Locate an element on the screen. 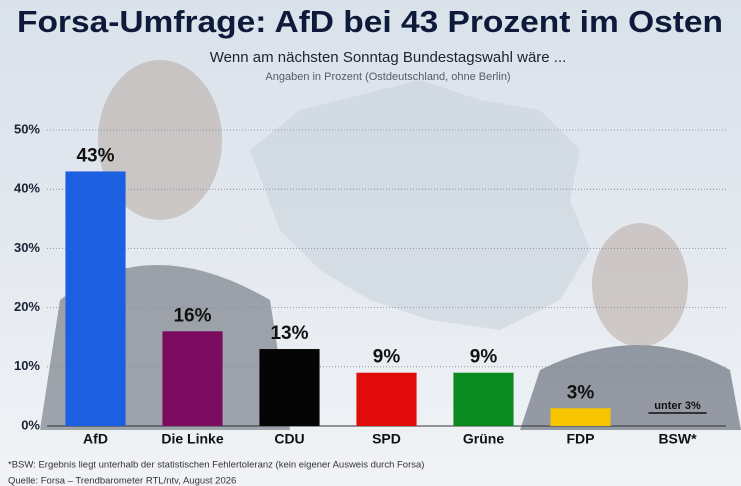  x-tick-label: FDP is located at coordinates (581, 439).